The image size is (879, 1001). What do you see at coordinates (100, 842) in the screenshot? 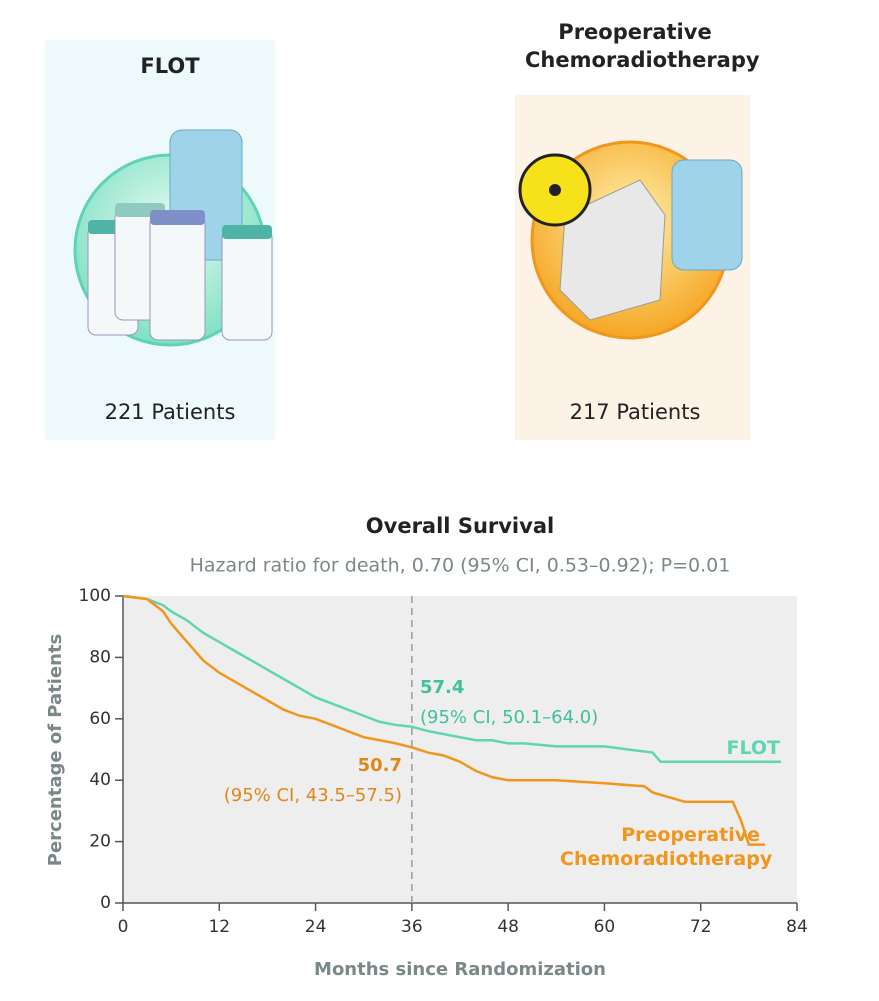
I see `y-tick-label: 20` at bounding box center [100, 842].